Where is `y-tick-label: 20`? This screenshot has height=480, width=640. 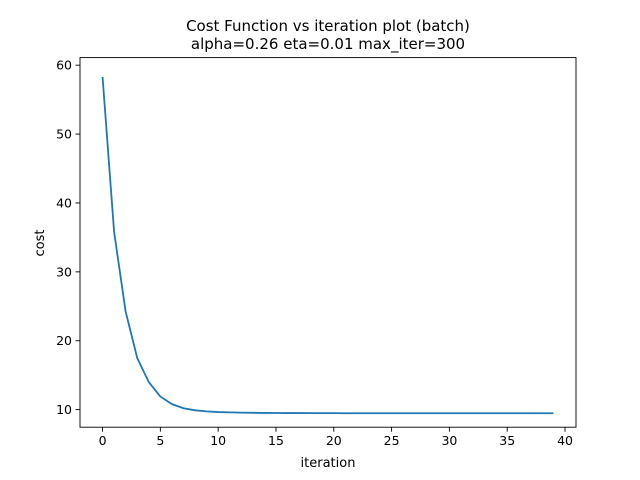
y-tick-label: 20 is located at coordinates (64, 340).